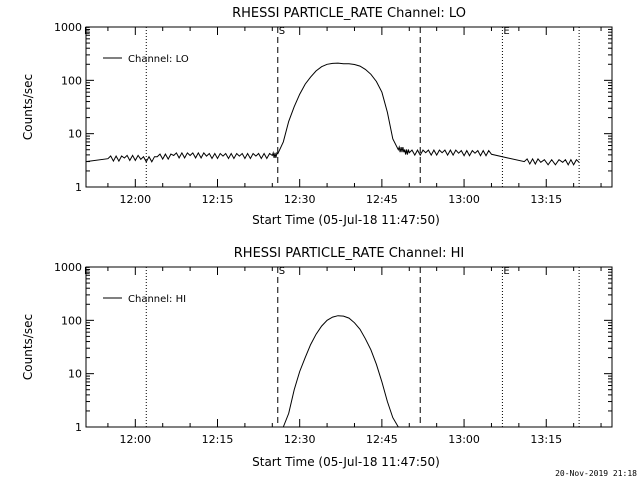 This screenshot has height=480, width=640. What do you see at coordinates (349, 13) in the screenshot?
I see `chart-title: RHESSI PARTICLE_RATE Channel: LO` at bounding box center [349, 13].